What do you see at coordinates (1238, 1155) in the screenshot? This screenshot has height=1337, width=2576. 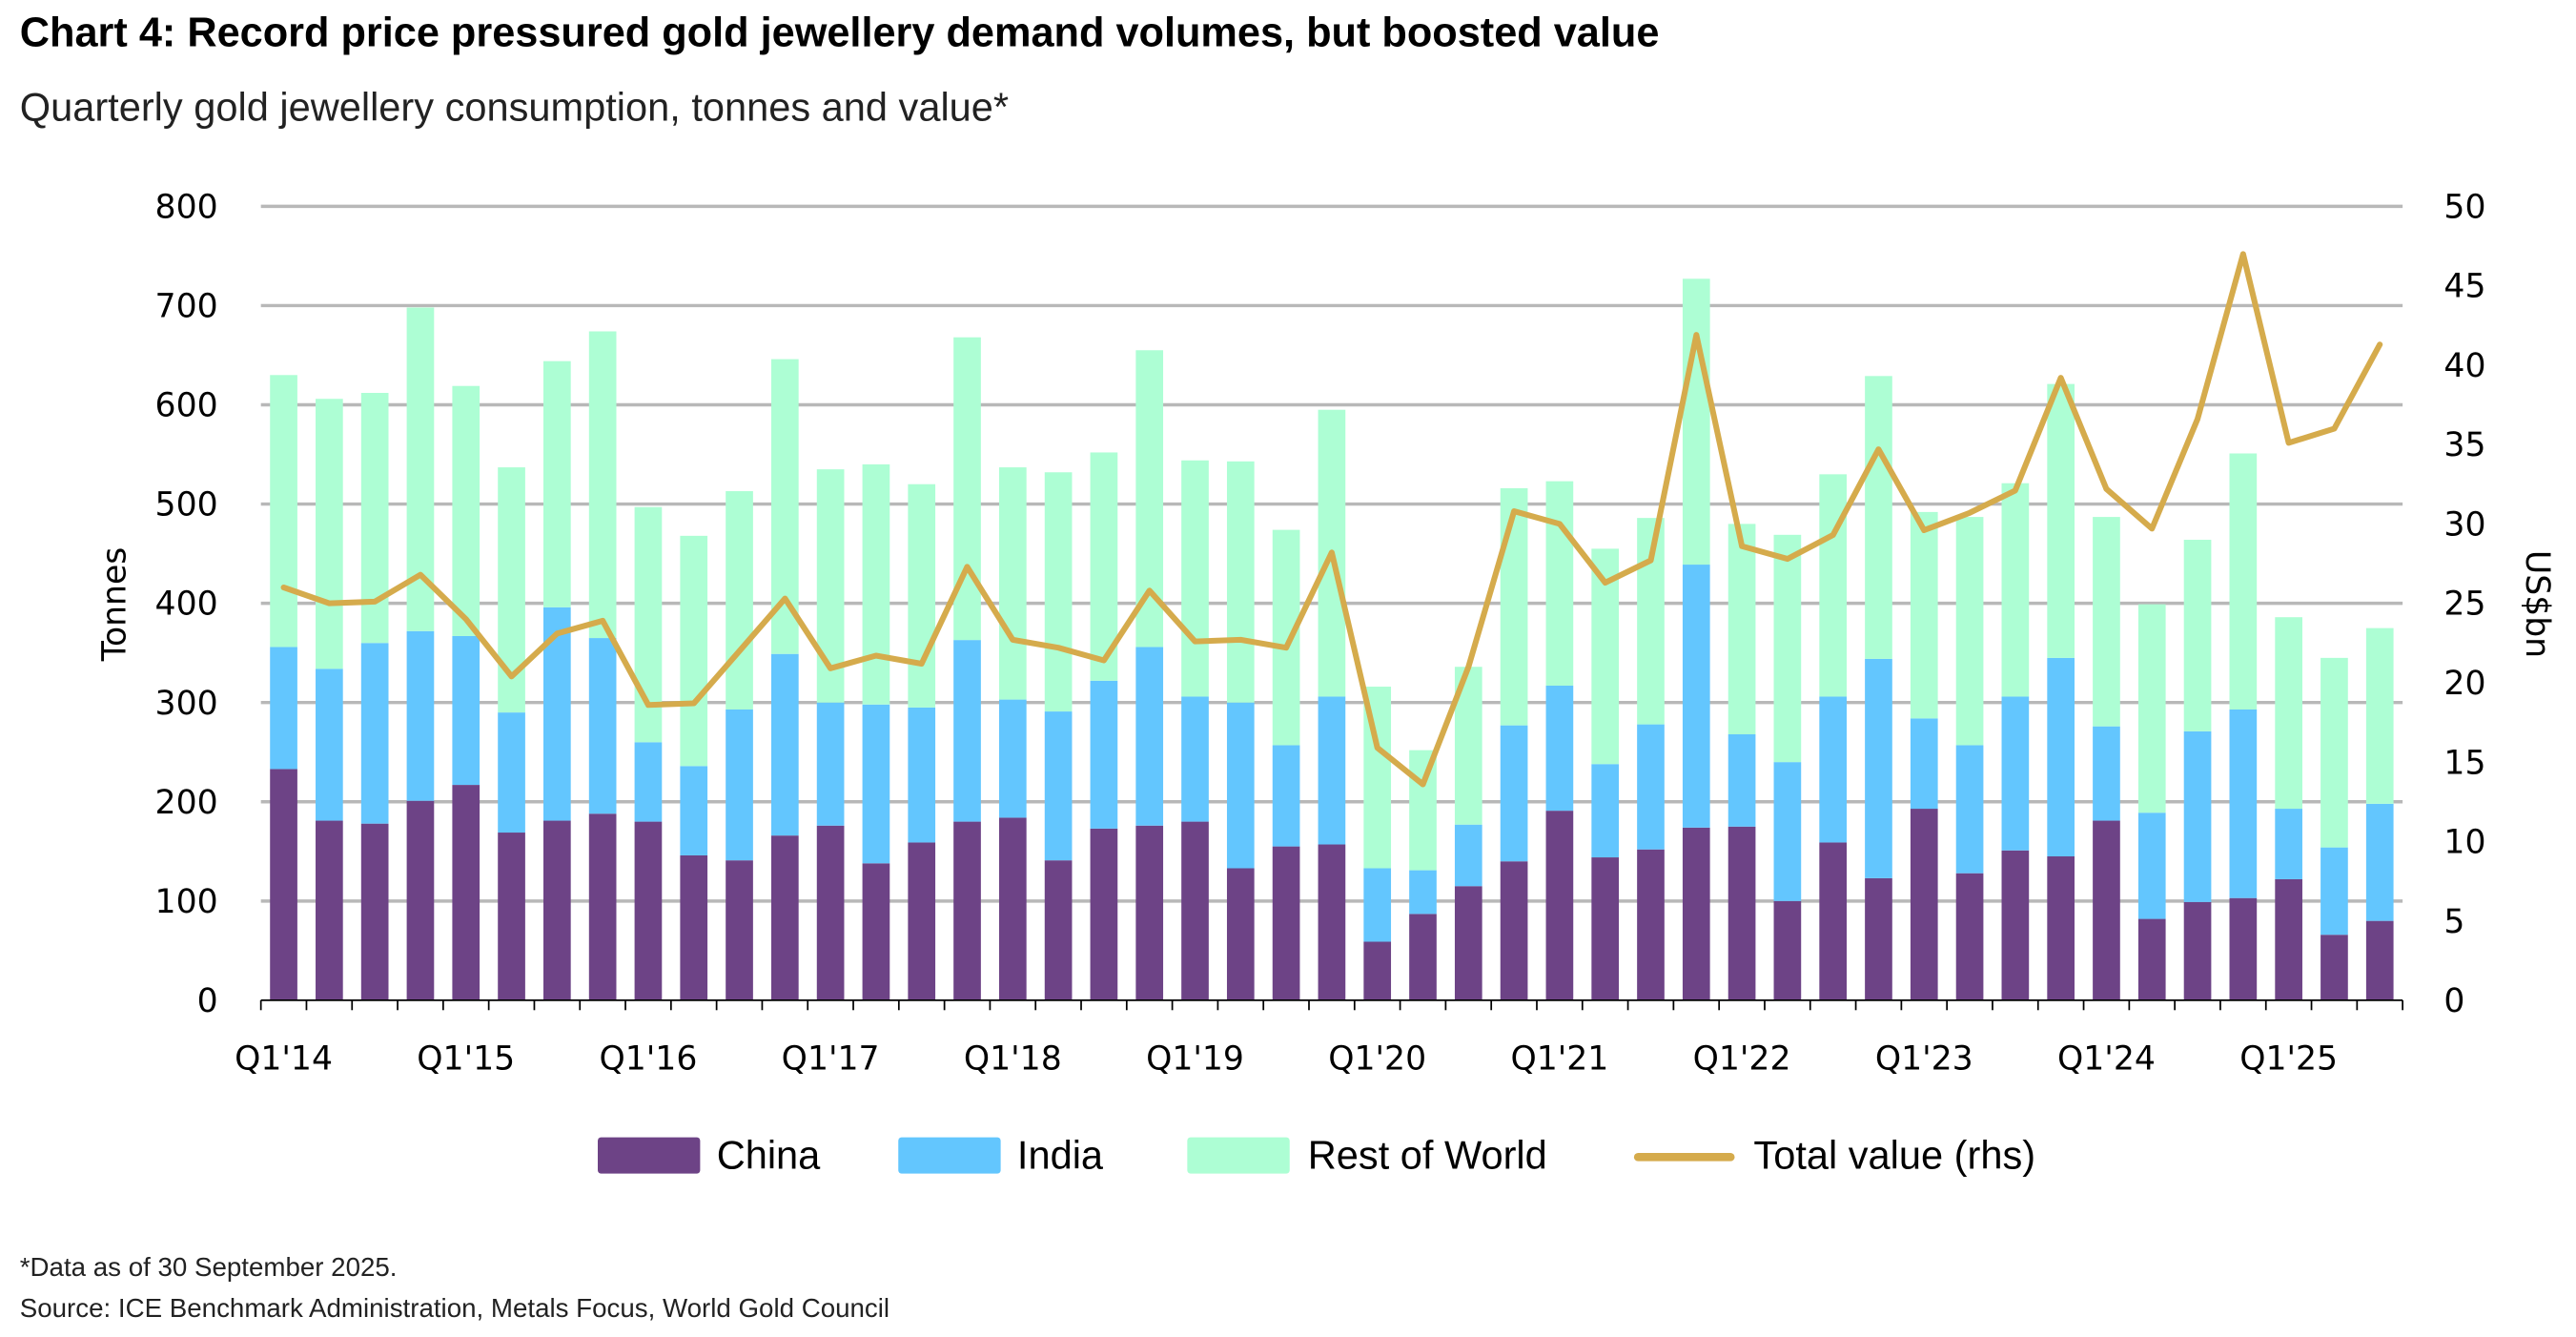 I see `legend-swatch-rest-of-world` at bounding box center [1238, 1155].